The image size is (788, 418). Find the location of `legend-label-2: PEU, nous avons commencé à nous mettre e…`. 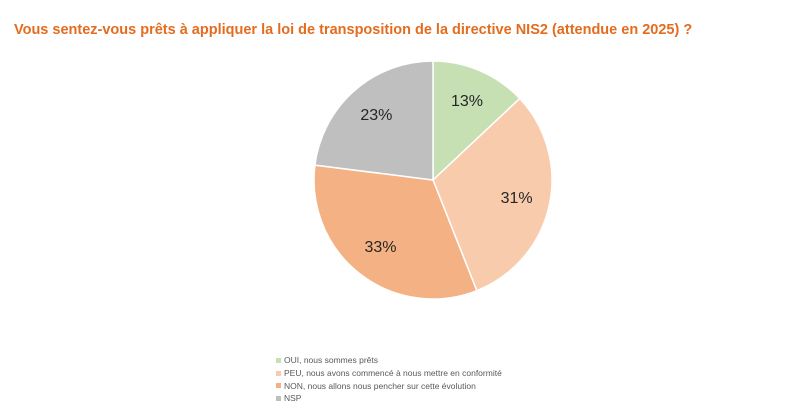

legend-label-2: PEU, nous avons commencé à nous mettre e… is located at coordinates (393, 372).